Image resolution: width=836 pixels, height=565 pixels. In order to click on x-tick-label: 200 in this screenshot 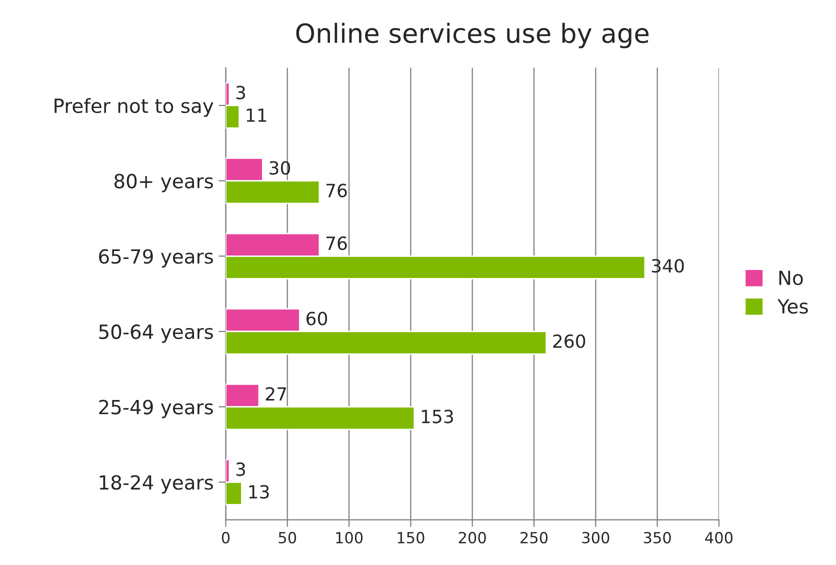, I will do `click(472, 538)`.